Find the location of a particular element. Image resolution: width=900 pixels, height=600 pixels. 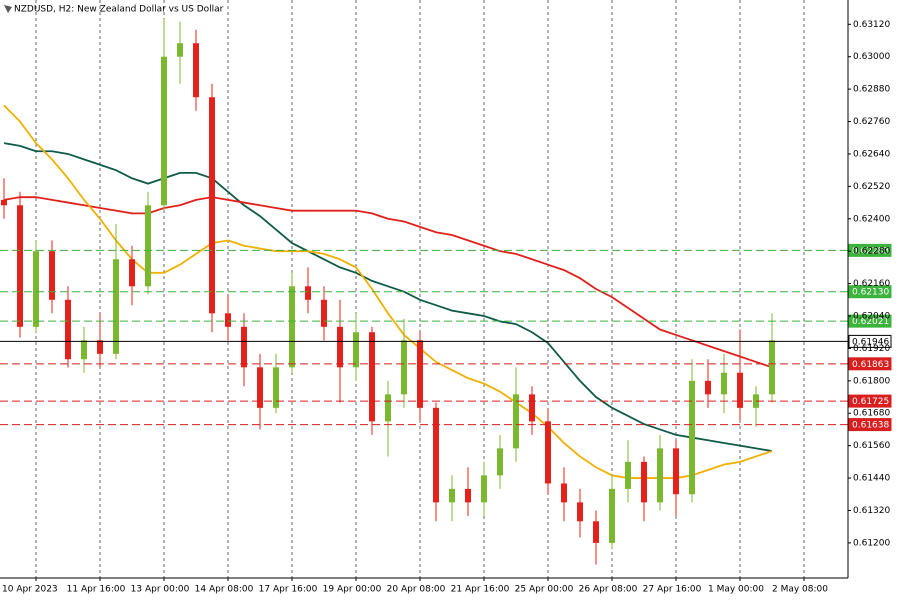

y-tick-label: 0.62640 is located at coordinates (871, 154).